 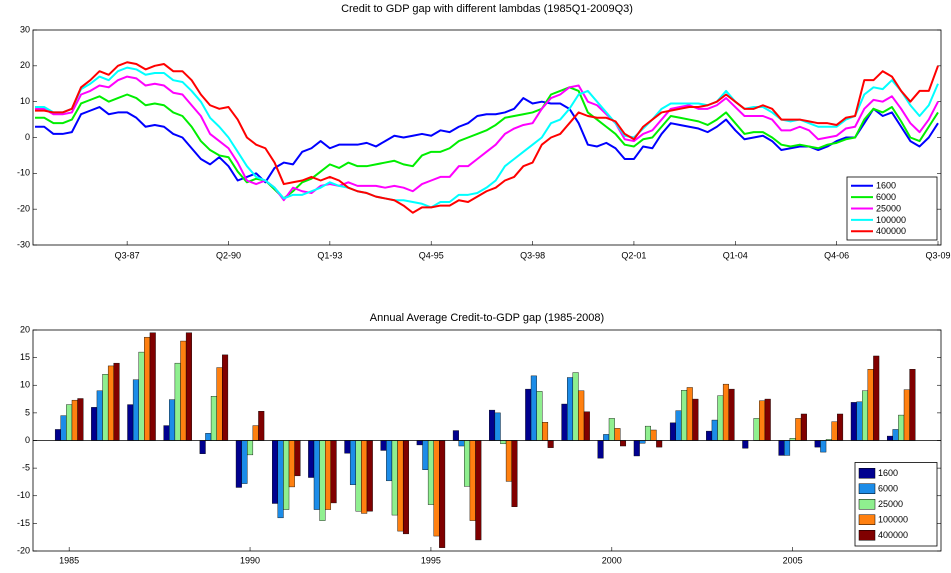 I want to click on y-tick-label: 15, so click(x=25, y=357).